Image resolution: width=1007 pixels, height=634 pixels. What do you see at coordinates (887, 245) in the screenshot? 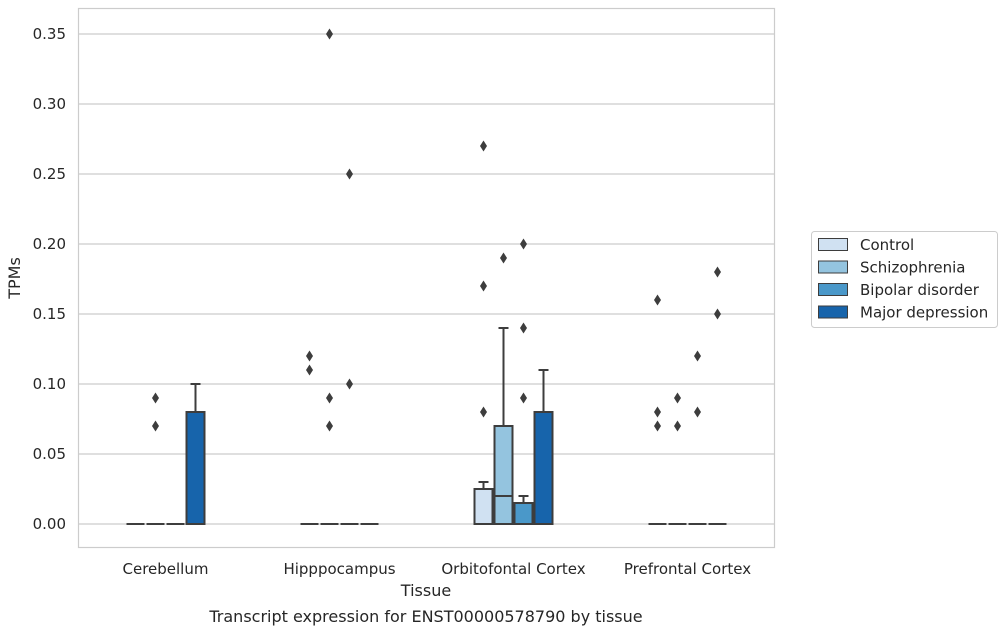
I see `legend-label: Control` at bounding box center [887, 245].